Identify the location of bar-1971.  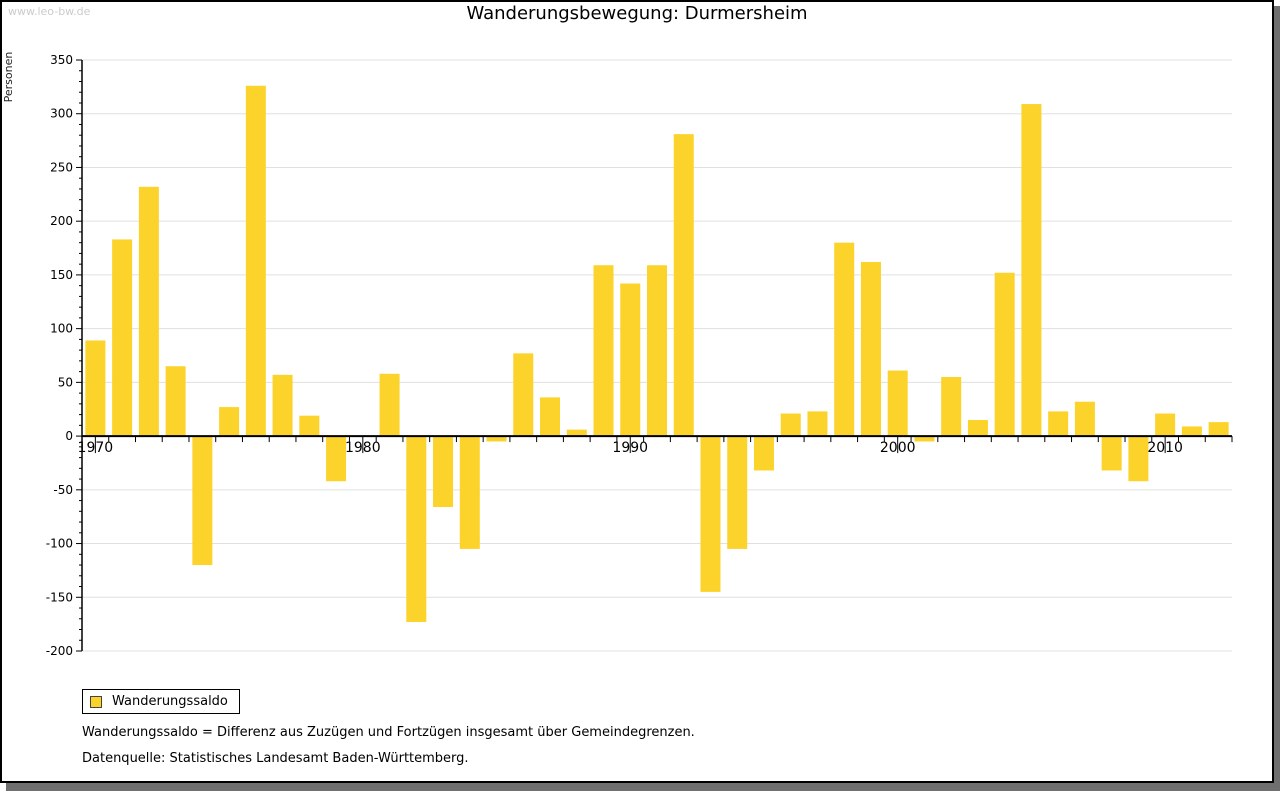
(122, 338).